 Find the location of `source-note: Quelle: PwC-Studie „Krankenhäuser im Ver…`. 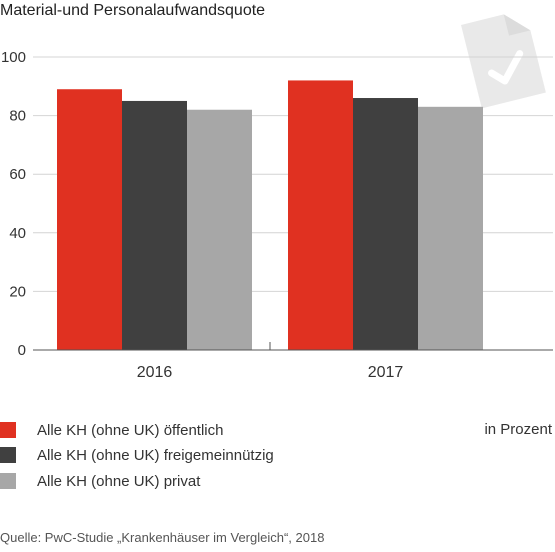

source-note: Quelle: PwC-Studie „Krankenhäuser im Ver… is located at coordinates (162, 537).